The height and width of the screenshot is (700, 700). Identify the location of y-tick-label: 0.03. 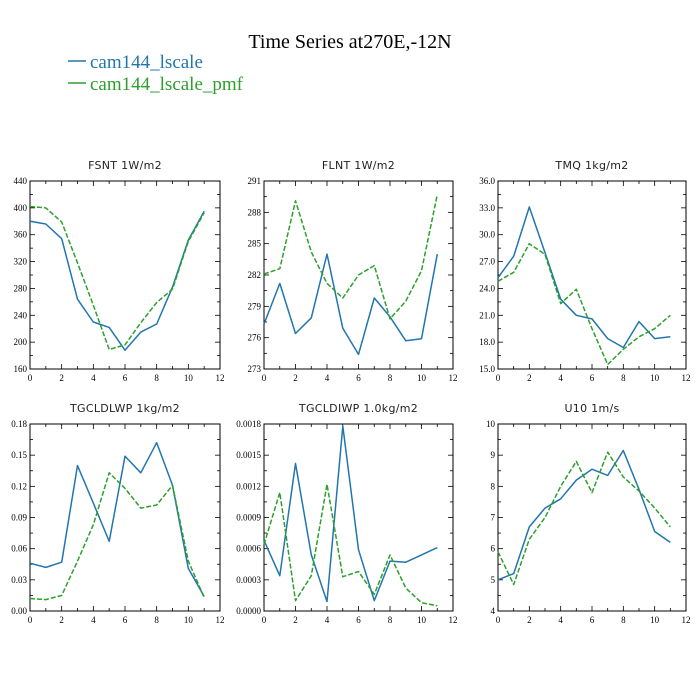
(19, 580).